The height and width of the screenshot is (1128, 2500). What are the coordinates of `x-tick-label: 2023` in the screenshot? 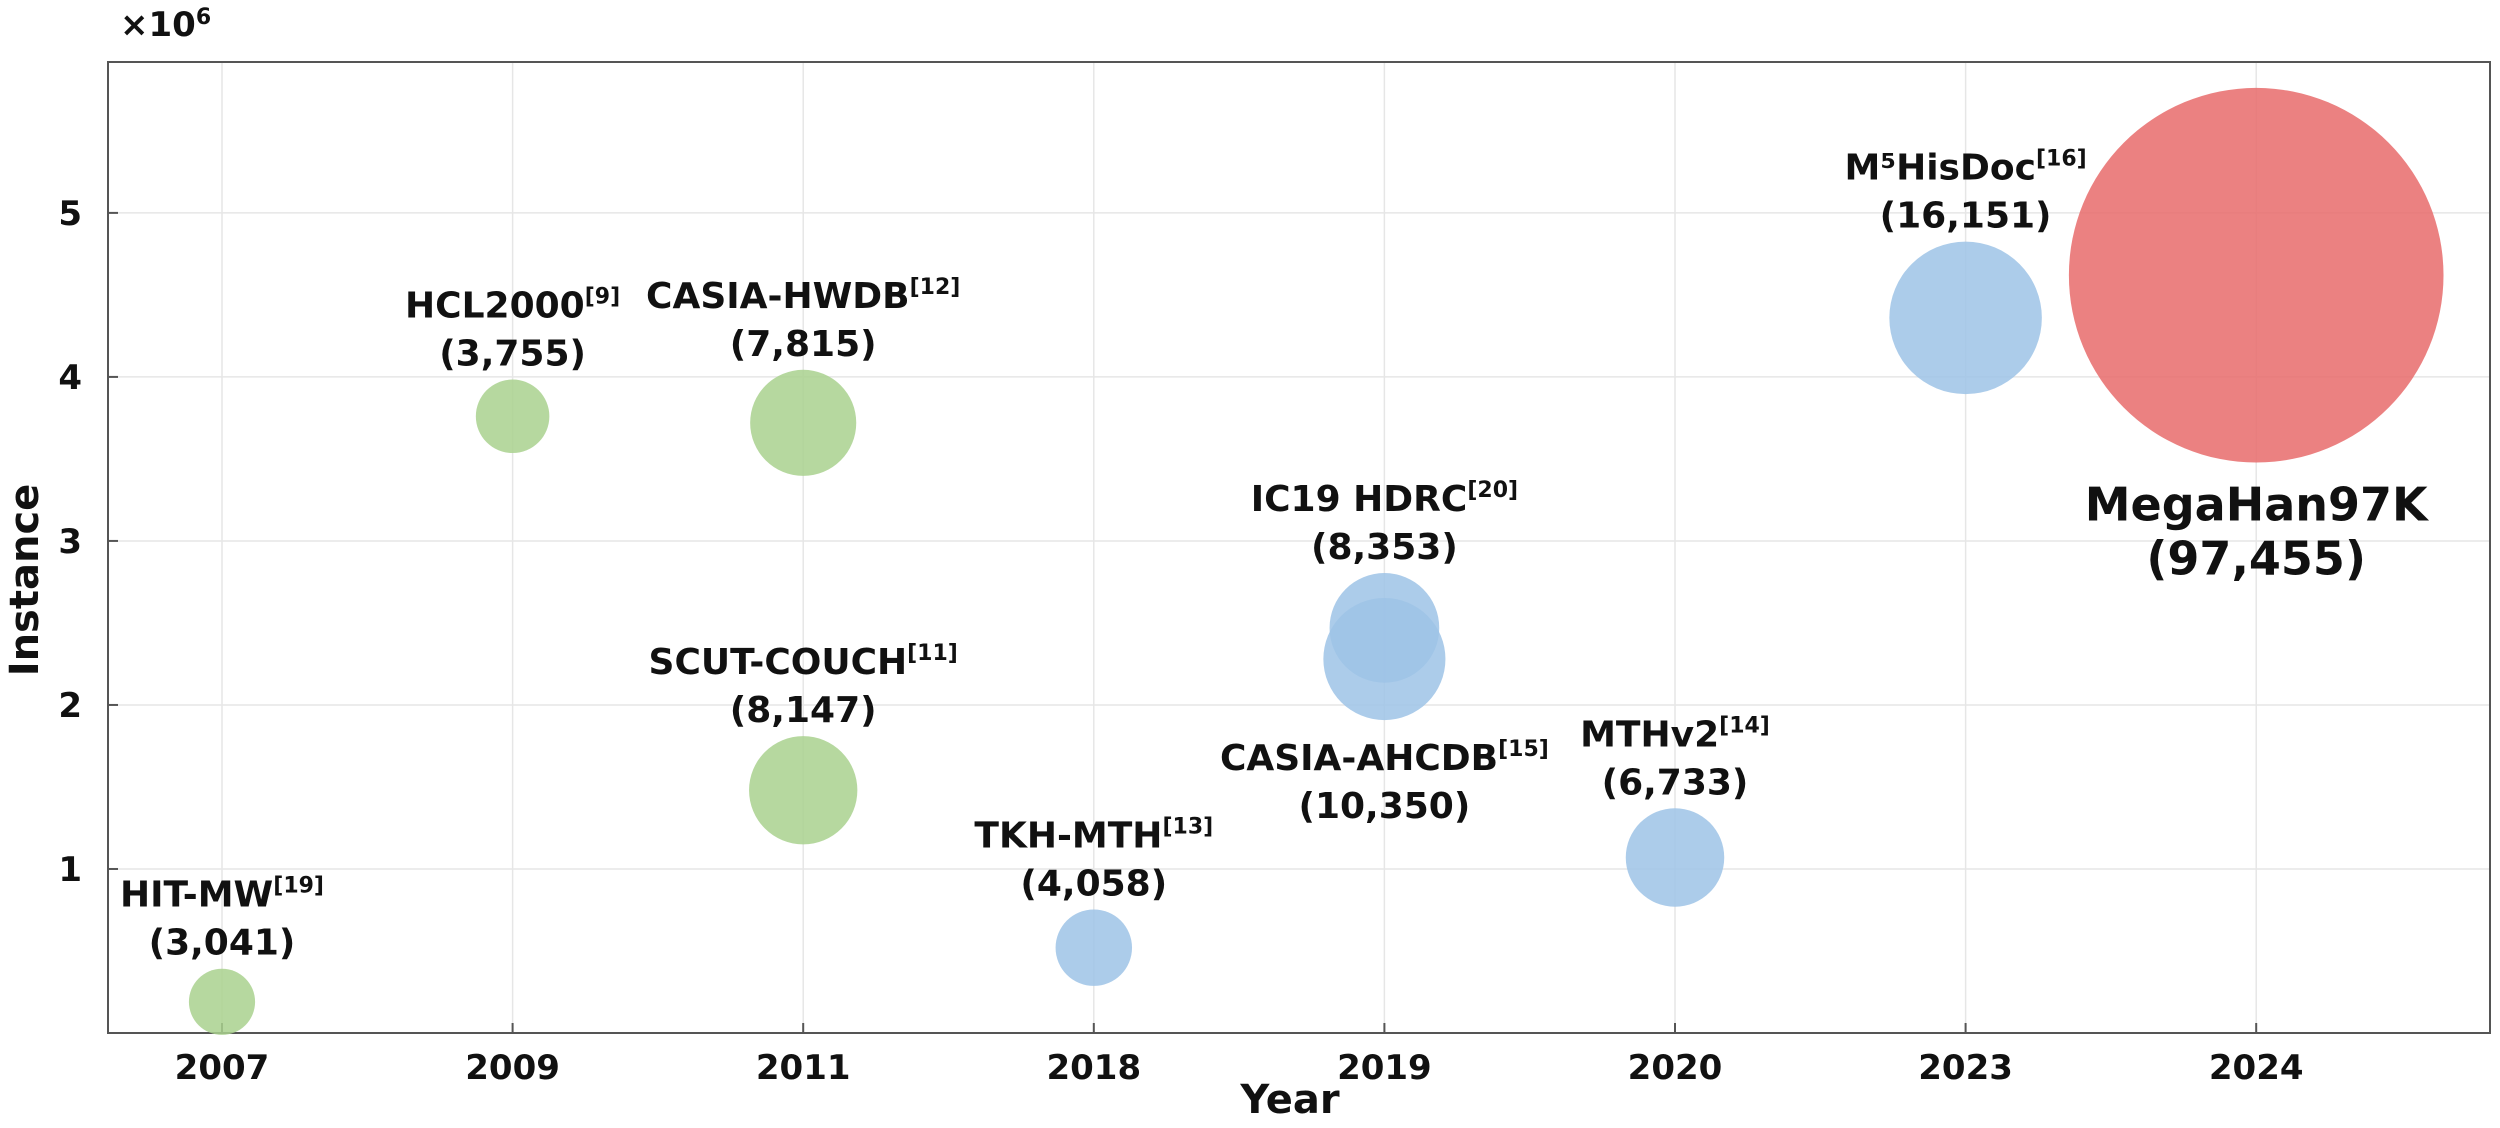 It's located at (1965, 1068).